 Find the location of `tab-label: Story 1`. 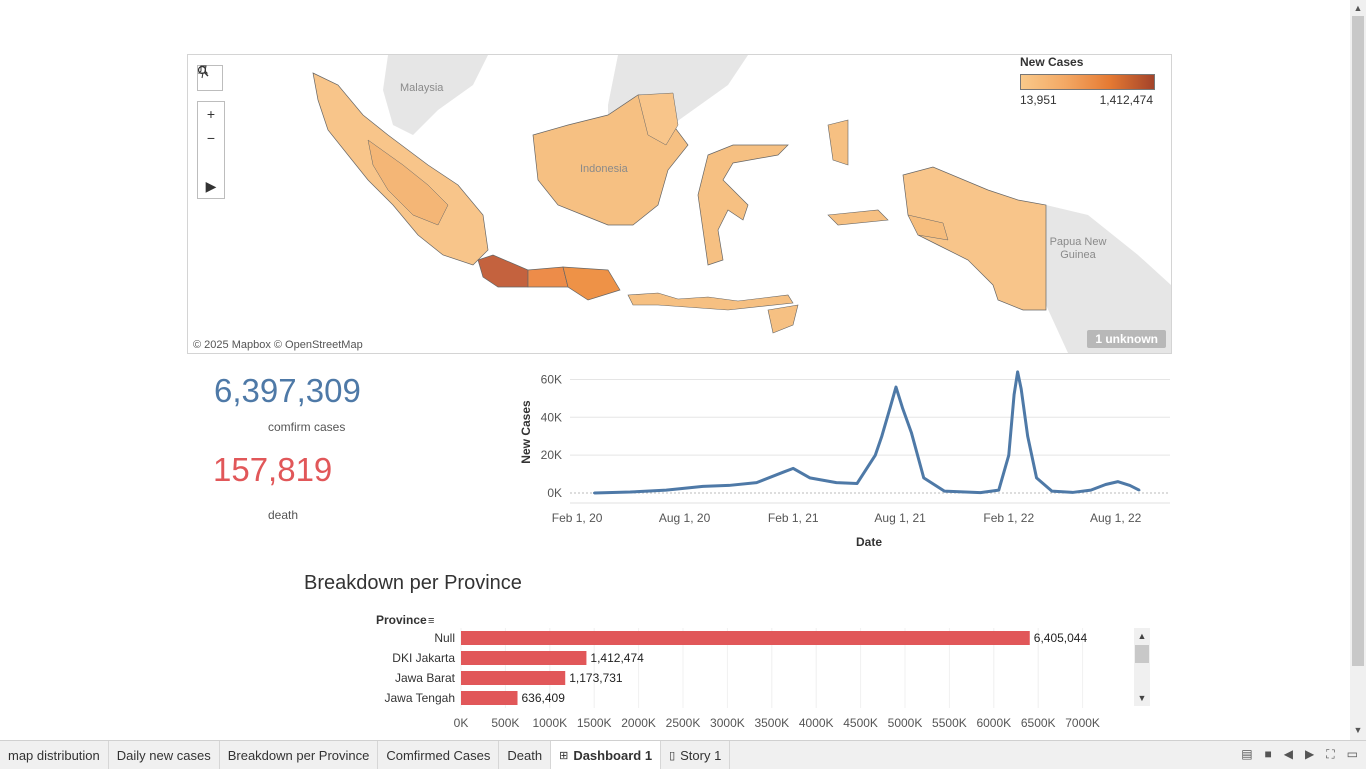

tab-label: Story 1 is located at coordinates (701, 755).